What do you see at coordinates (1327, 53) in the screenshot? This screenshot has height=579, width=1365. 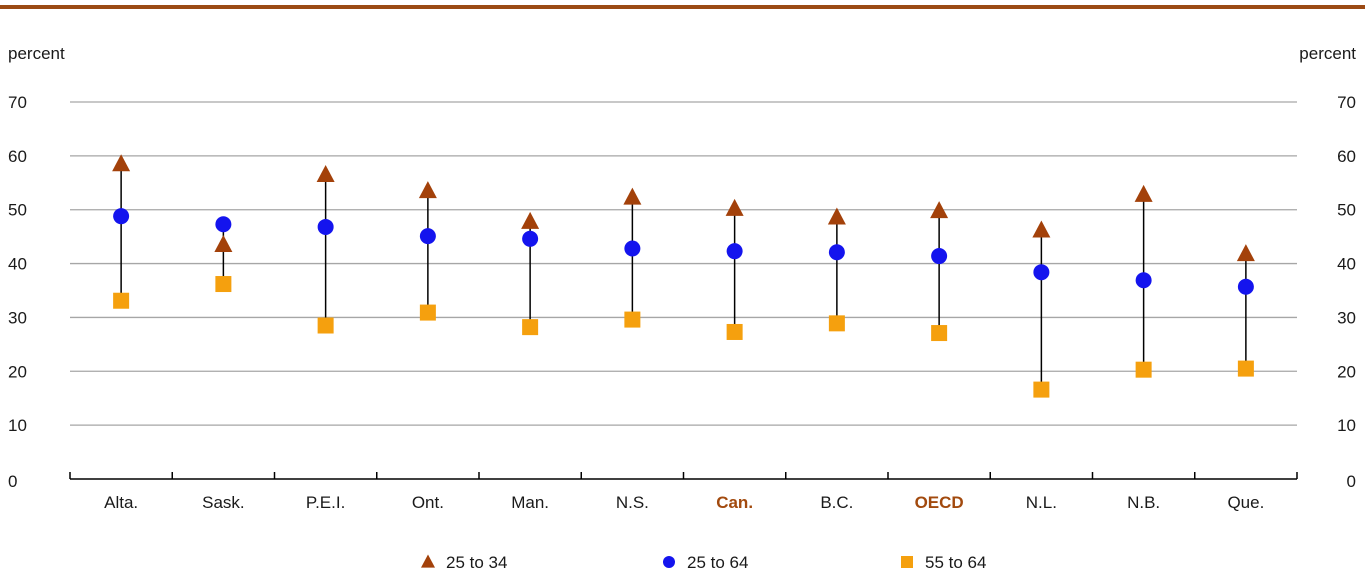 I see `right-axis-unit-label: percent` at bounding box center [1327, 53].